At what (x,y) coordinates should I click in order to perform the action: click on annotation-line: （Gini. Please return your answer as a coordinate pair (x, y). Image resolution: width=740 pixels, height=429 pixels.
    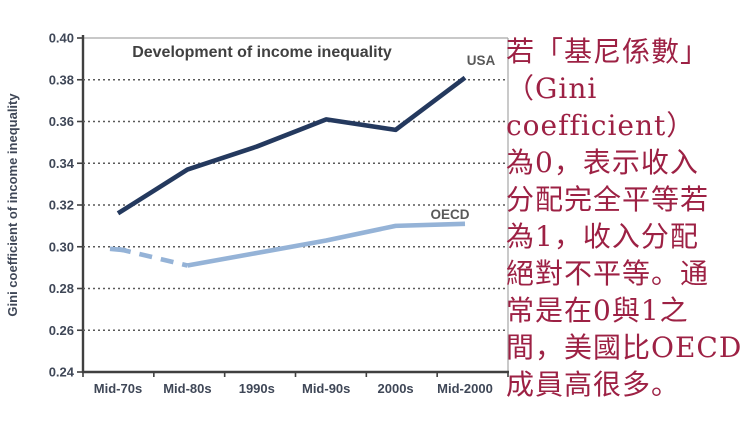
    Looking at the image, I should click on (552, 88).